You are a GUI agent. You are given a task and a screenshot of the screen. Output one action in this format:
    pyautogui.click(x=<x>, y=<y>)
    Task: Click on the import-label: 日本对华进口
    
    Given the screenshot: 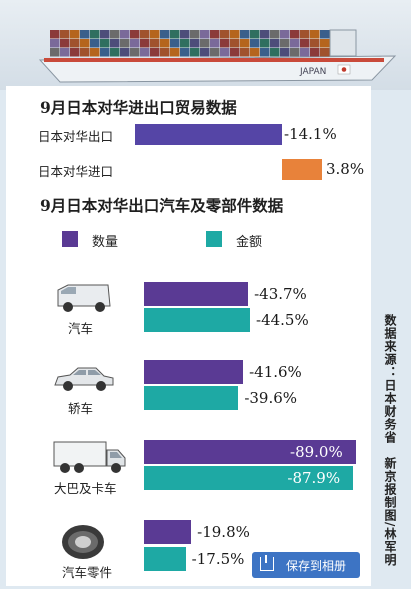 What is the action you would take?
    pyautogui.click(x=76, y=171)
    